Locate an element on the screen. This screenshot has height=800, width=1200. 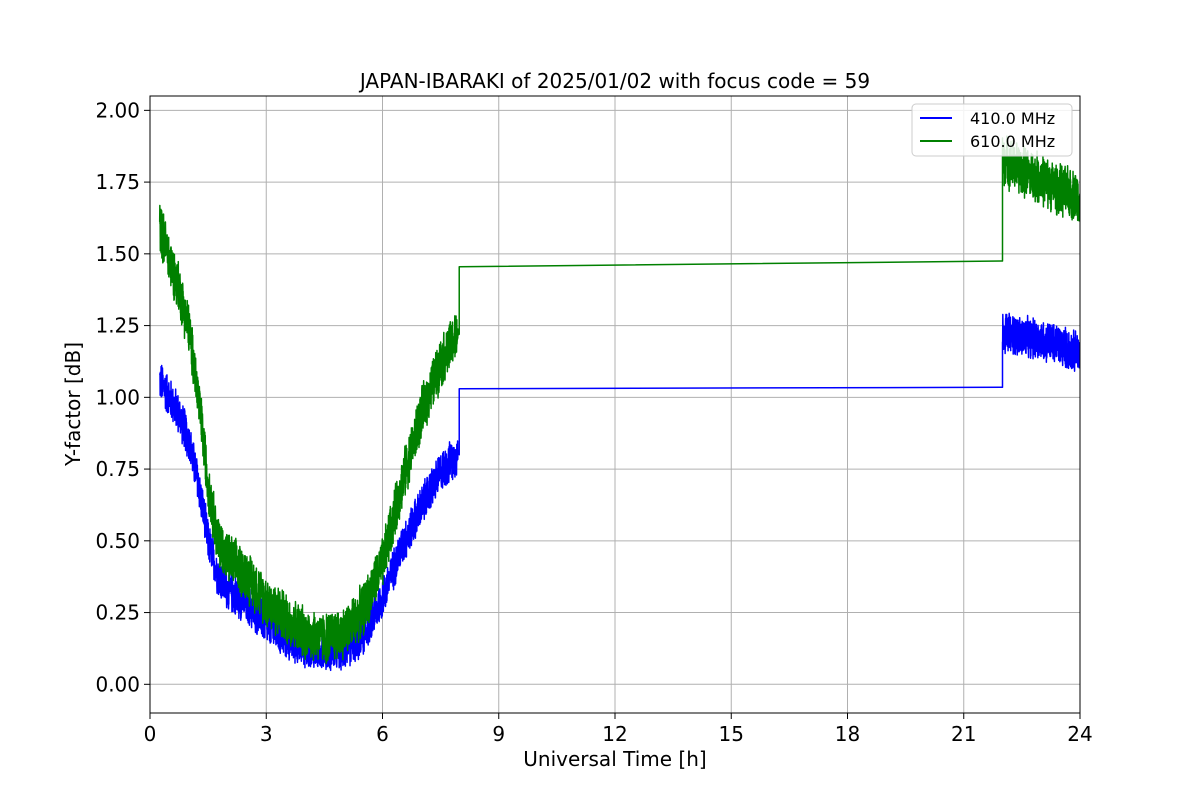
y-axis-title: Y-factor [dB] is located at coordinates (73, 404).